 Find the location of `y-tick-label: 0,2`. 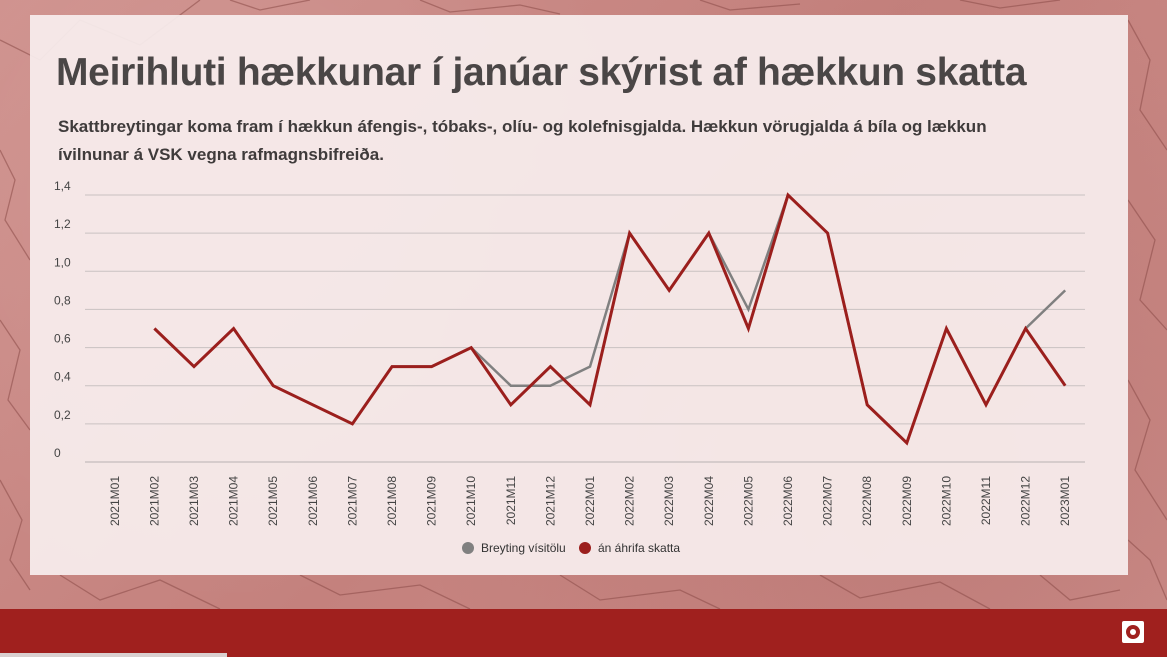

y-tick-label: 0,2 is located at coordinates (62, 415).